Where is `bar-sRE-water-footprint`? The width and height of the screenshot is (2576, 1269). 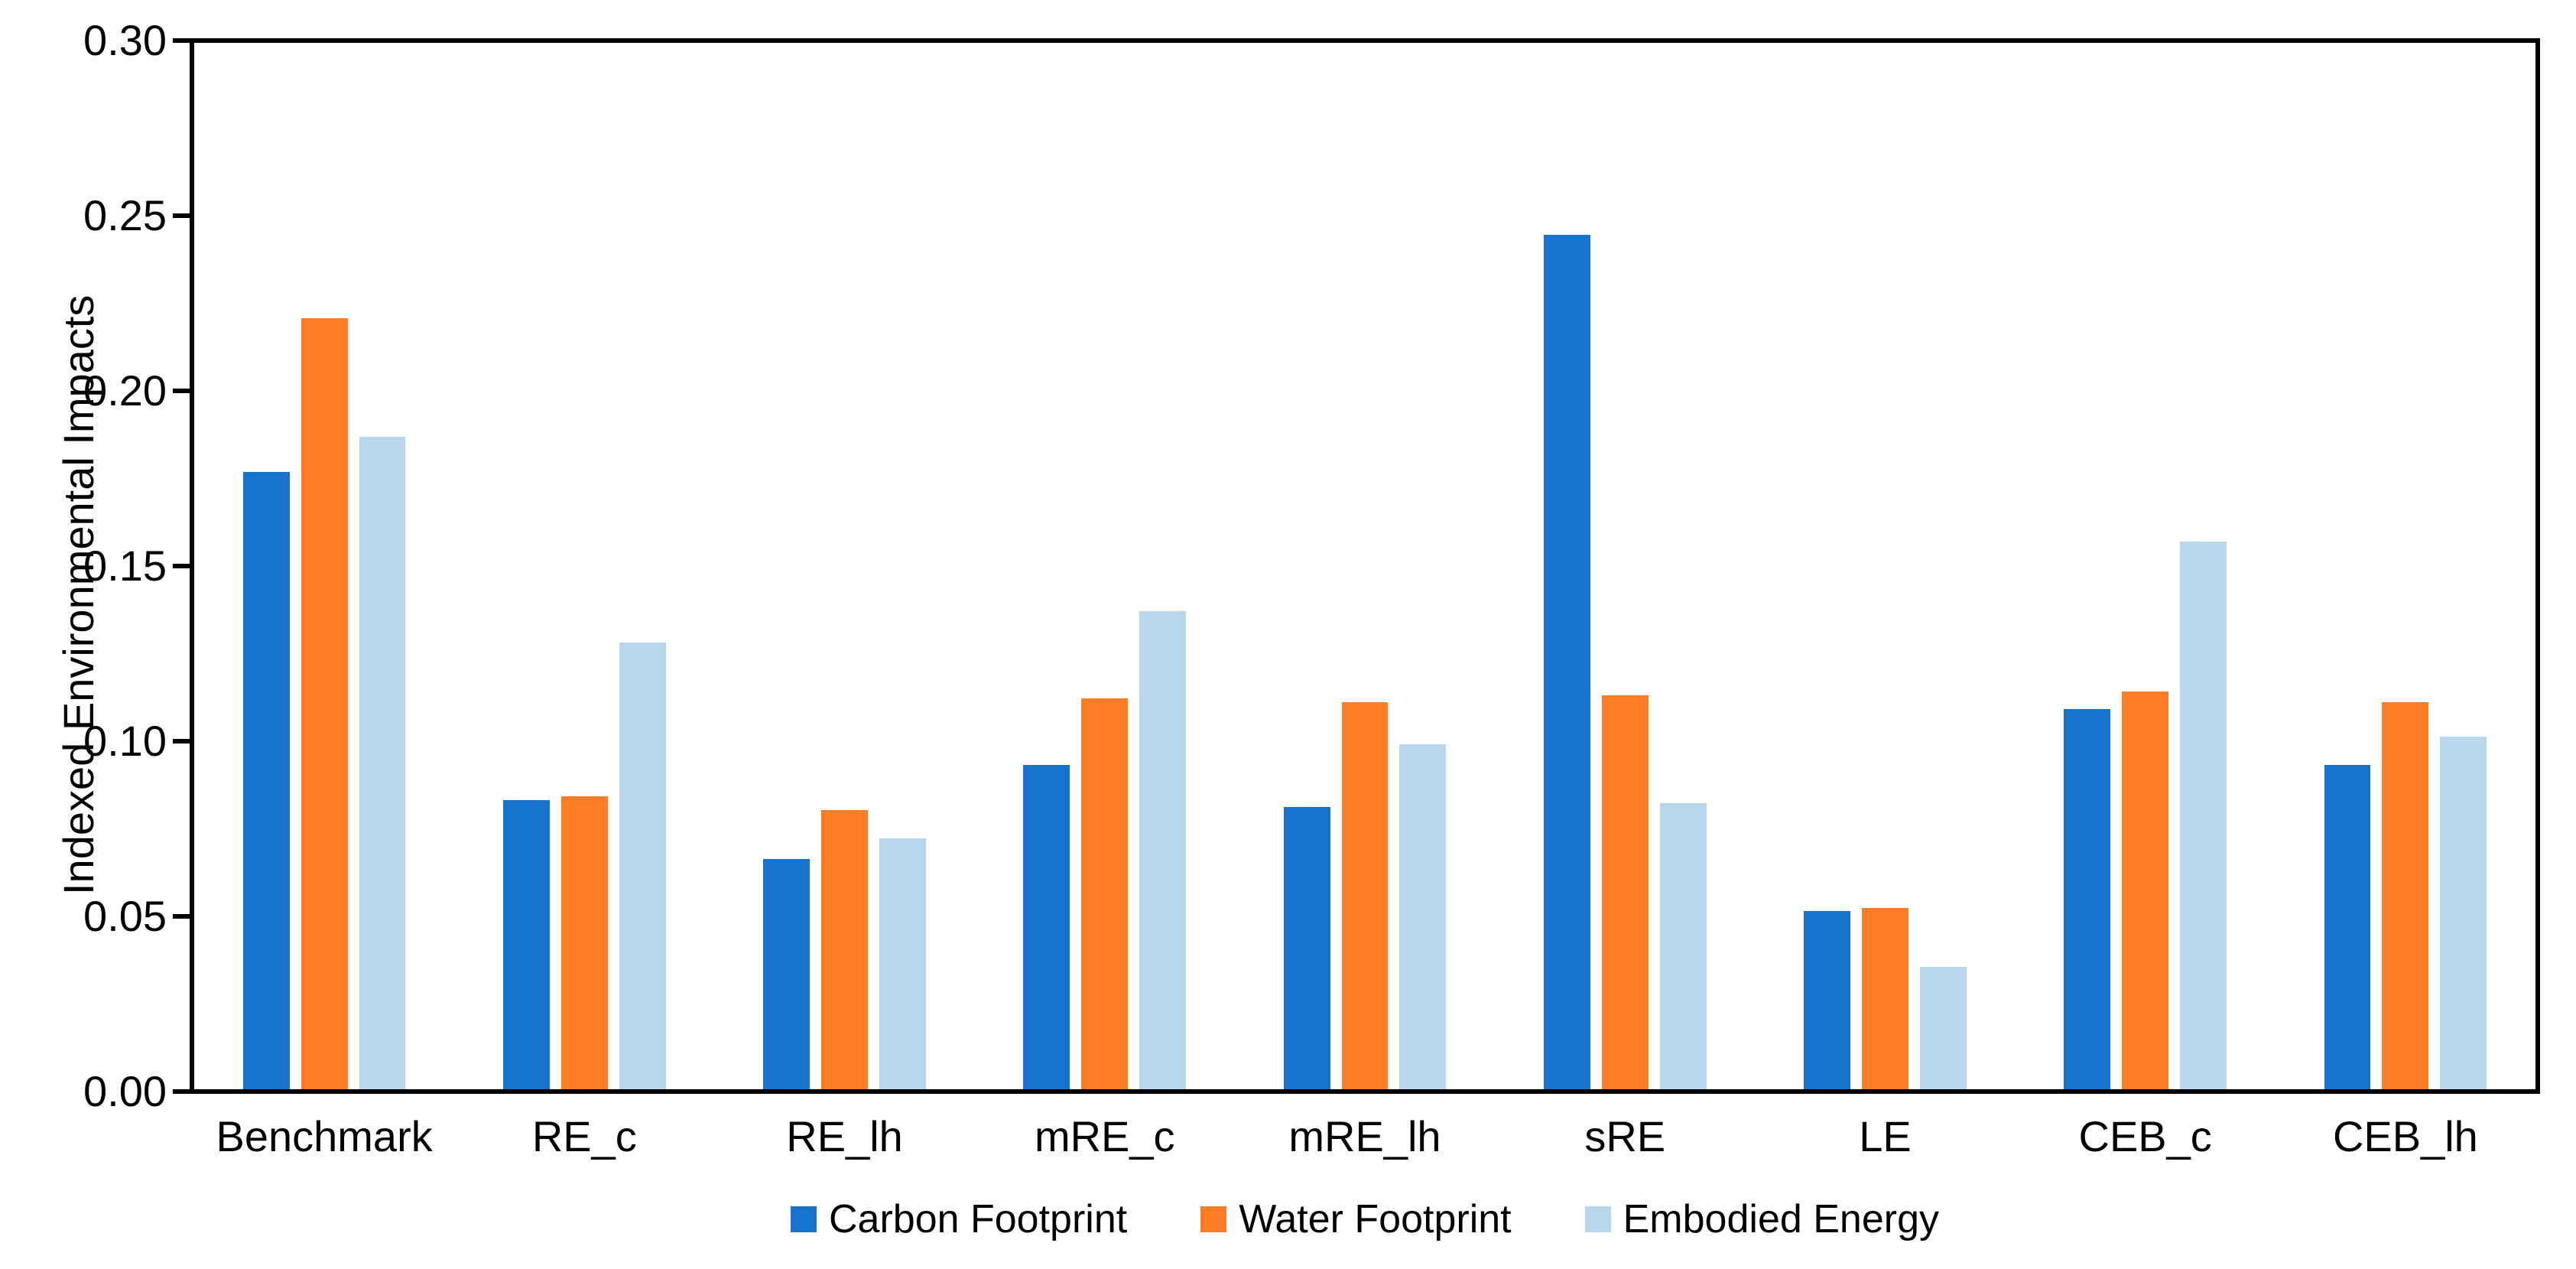
bar-sRE-water-footprint is located at coordinates (1625, 892).